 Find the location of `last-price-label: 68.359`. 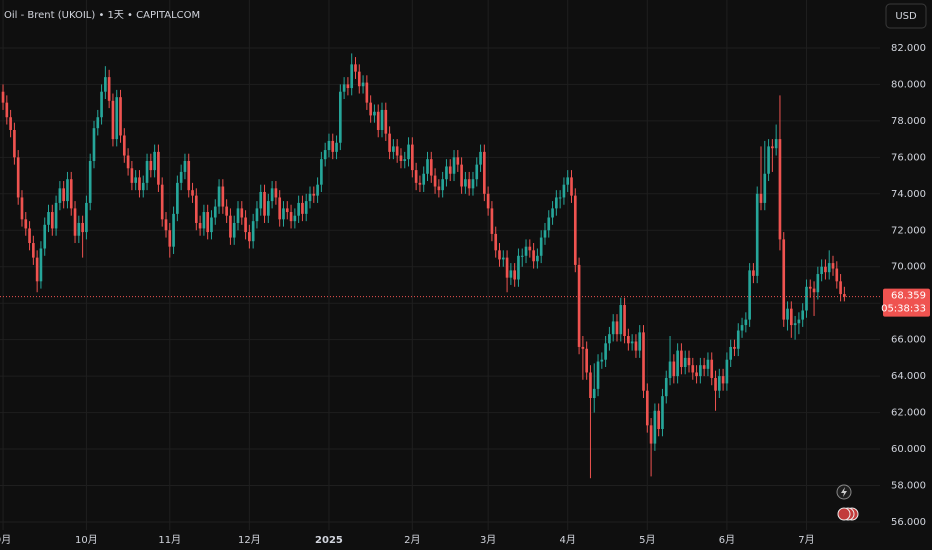

last-price-label: 68.359 is located at coordinates (908, 296).